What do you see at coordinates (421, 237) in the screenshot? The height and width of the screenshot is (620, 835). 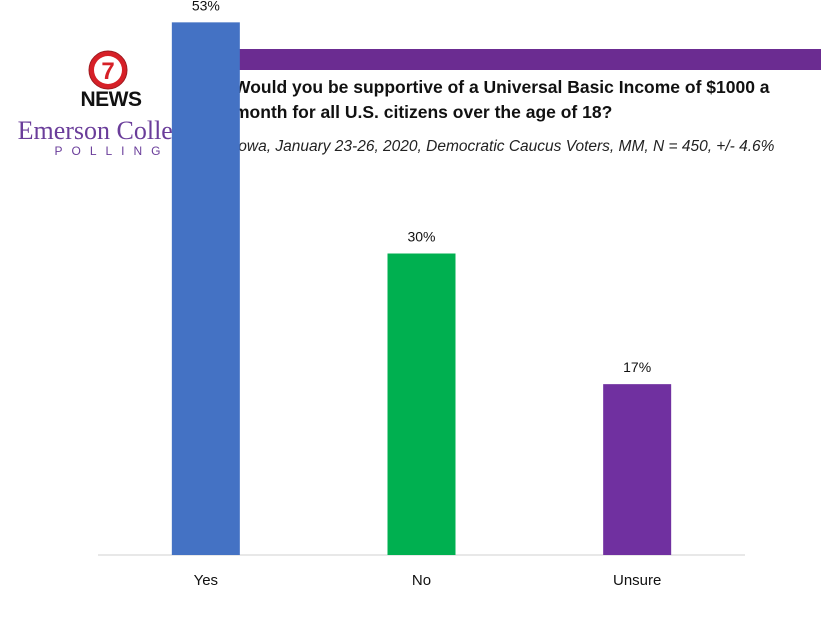 I see `data-label-no: 30%` at bounding box center [421, 237].